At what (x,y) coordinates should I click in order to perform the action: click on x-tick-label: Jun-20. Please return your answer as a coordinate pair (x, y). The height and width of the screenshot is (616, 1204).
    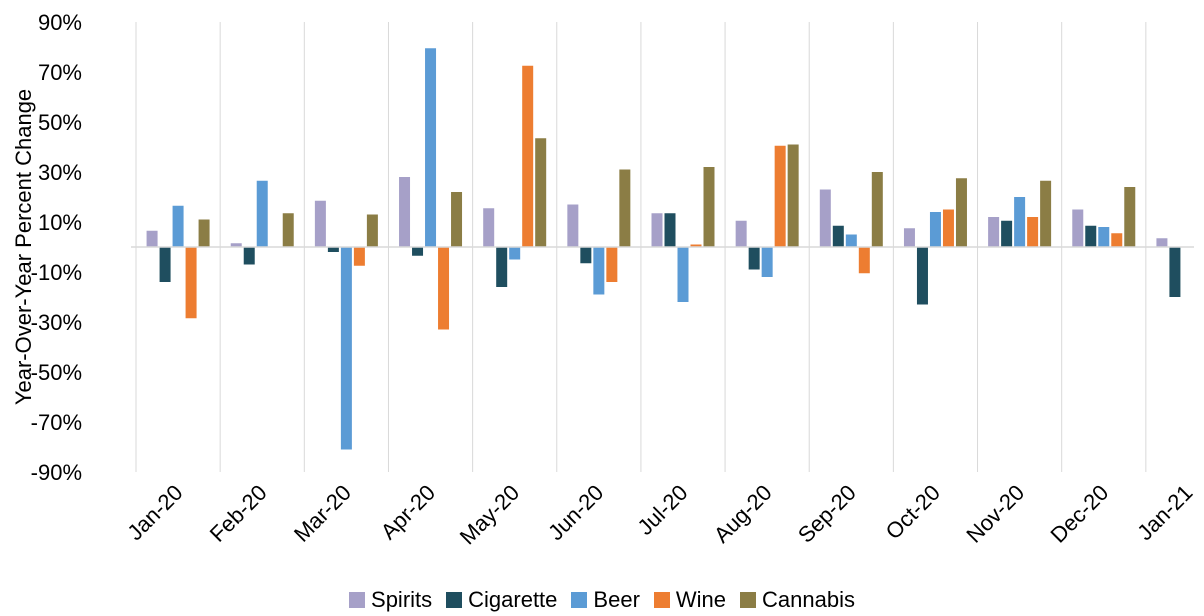
    Looking at the image, I should click on (575, 512).